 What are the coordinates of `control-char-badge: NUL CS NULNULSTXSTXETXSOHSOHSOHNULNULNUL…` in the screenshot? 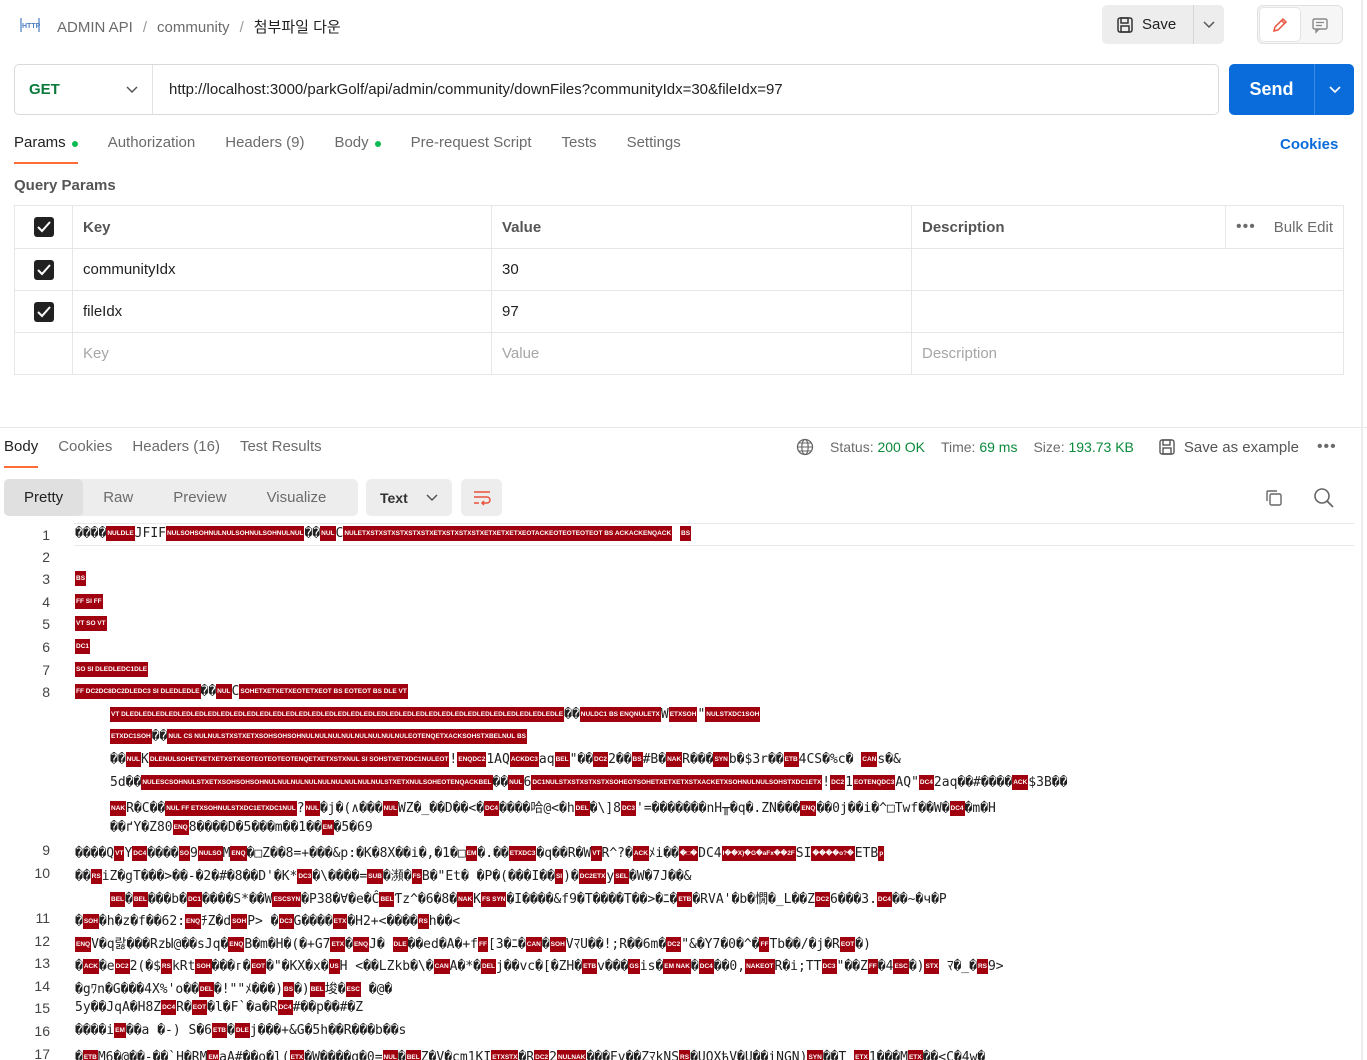 It's located at (347, 737).